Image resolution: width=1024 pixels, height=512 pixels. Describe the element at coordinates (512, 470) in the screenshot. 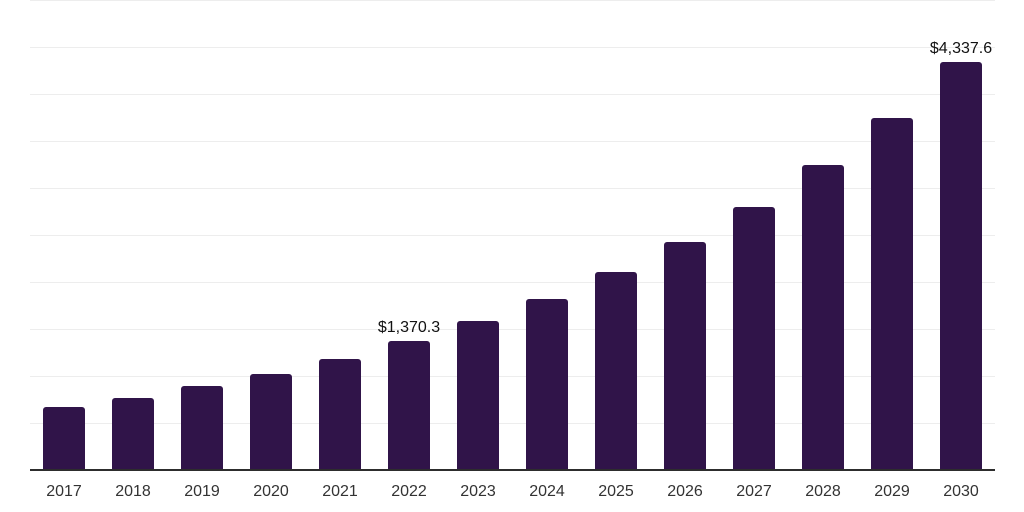

I see `x-axis-line` at that location.